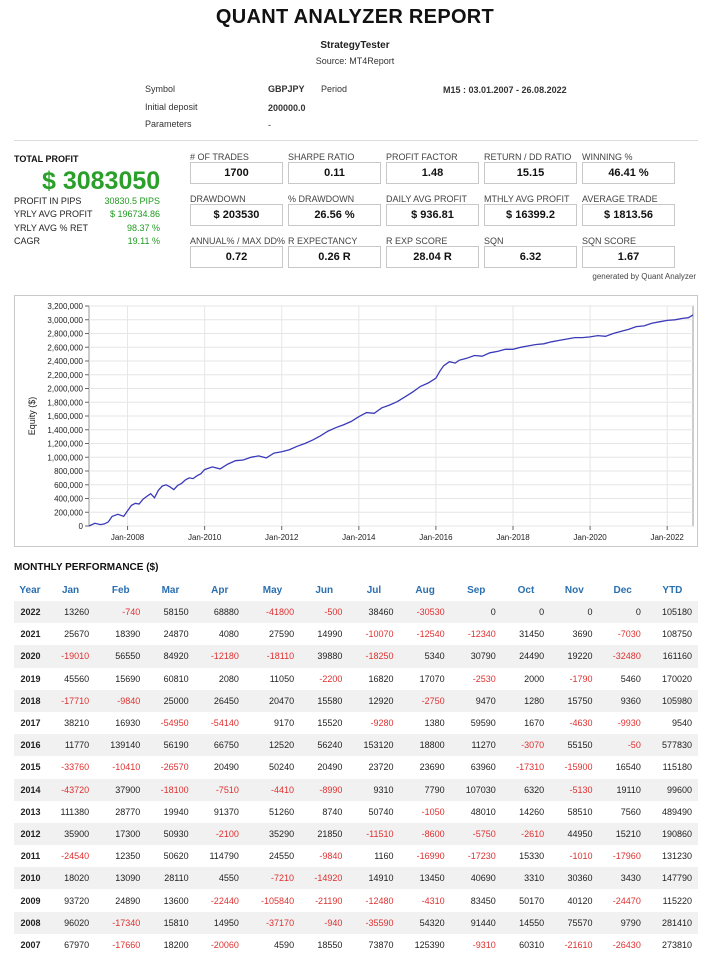 The image size is (710, 956). What do you see at coordinates (672, 789) in the screenshot?
I see `value-cell: 99600` at bounding box center [672, 789].